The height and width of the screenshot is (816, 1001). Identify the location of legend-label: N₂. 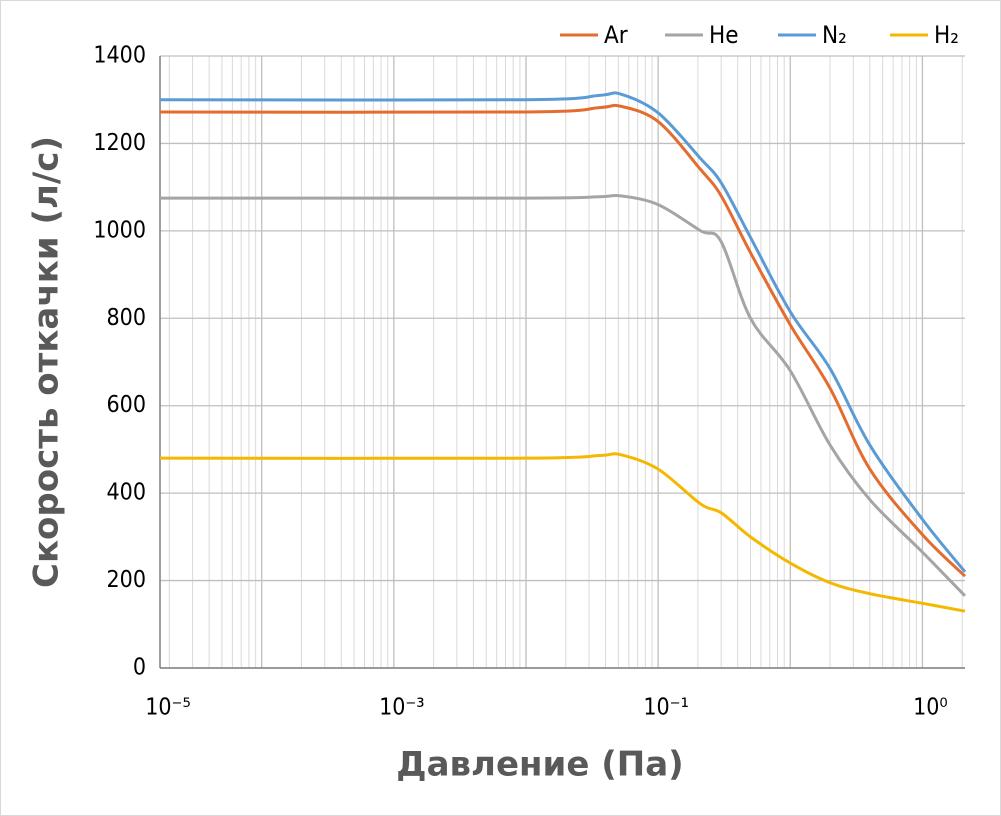
(834, 35).